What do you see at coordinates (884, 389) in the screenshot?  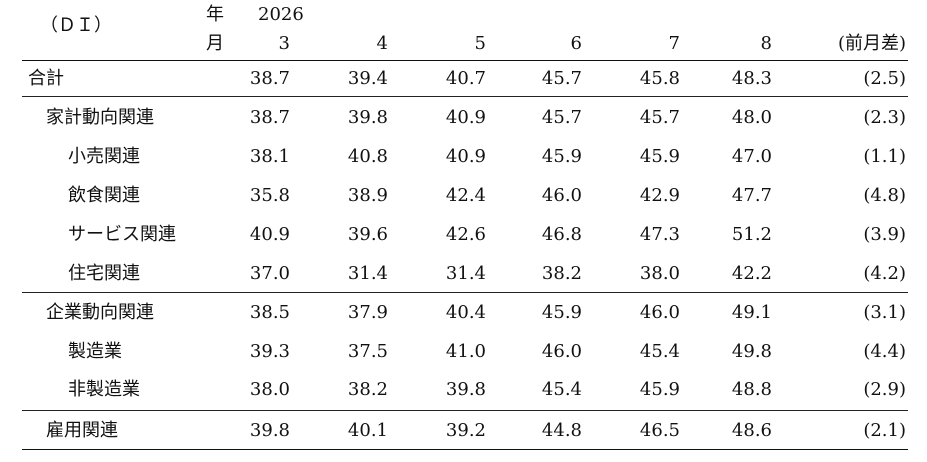 I see `row-diff: (2.9)` at bounding box center [884, 389].